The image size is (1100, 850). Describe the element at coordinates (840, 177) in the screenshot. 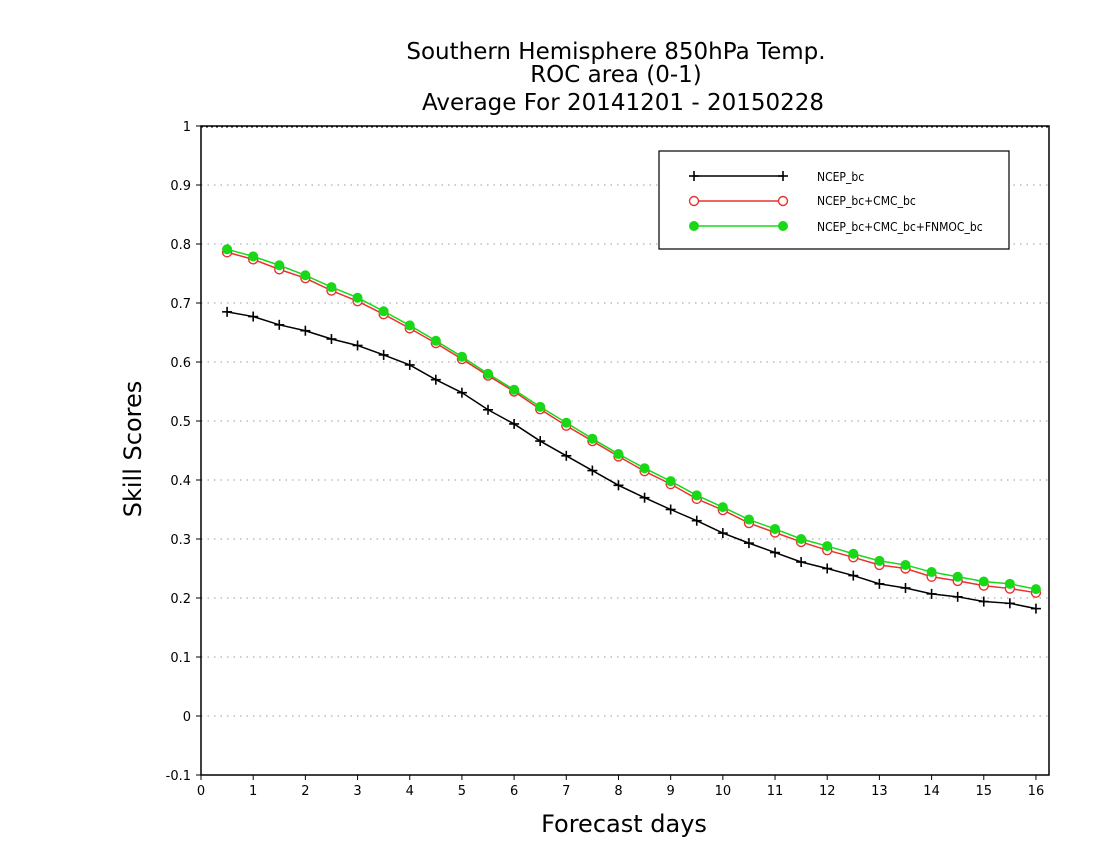

I see `legend-label-ncep-bc: NCEP_bc` at that location.